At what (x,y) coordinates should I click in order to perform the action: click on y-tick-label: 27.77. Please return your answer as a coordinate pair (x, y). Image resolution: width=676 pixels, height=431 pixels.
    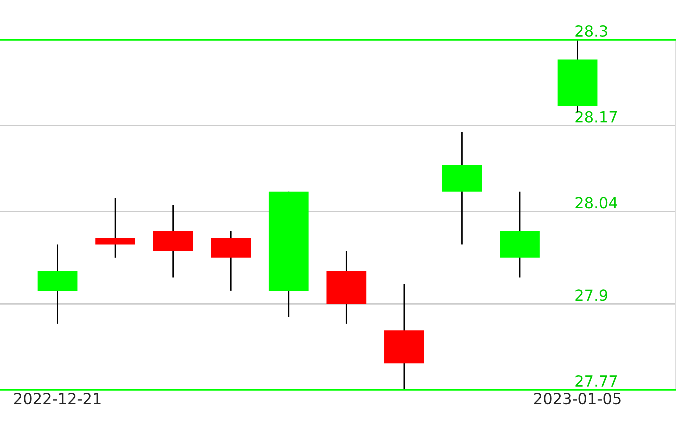
    Looking at the image, I should click on (597, 381).